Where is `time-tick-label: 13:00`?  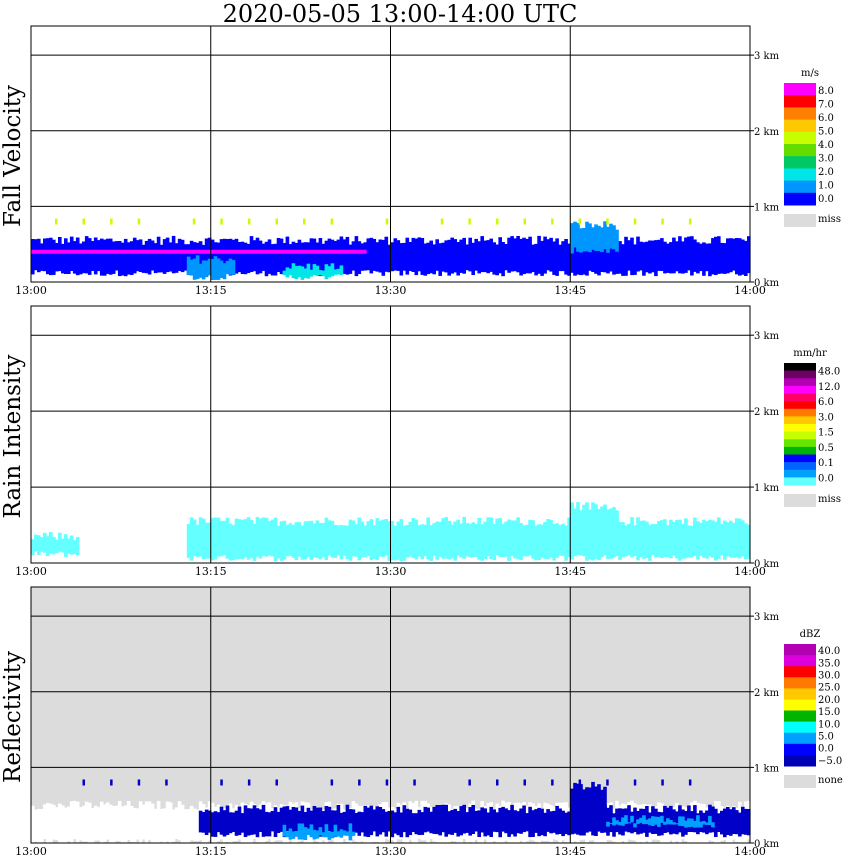 time-tick-label: 13:00 is located at coordinates (31, 851).